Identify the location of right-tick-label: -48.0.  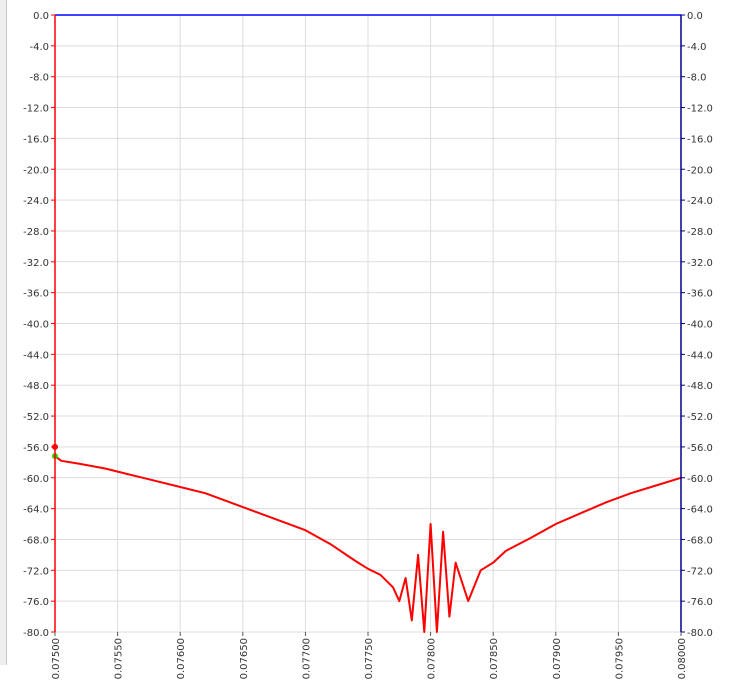
(700, 386).